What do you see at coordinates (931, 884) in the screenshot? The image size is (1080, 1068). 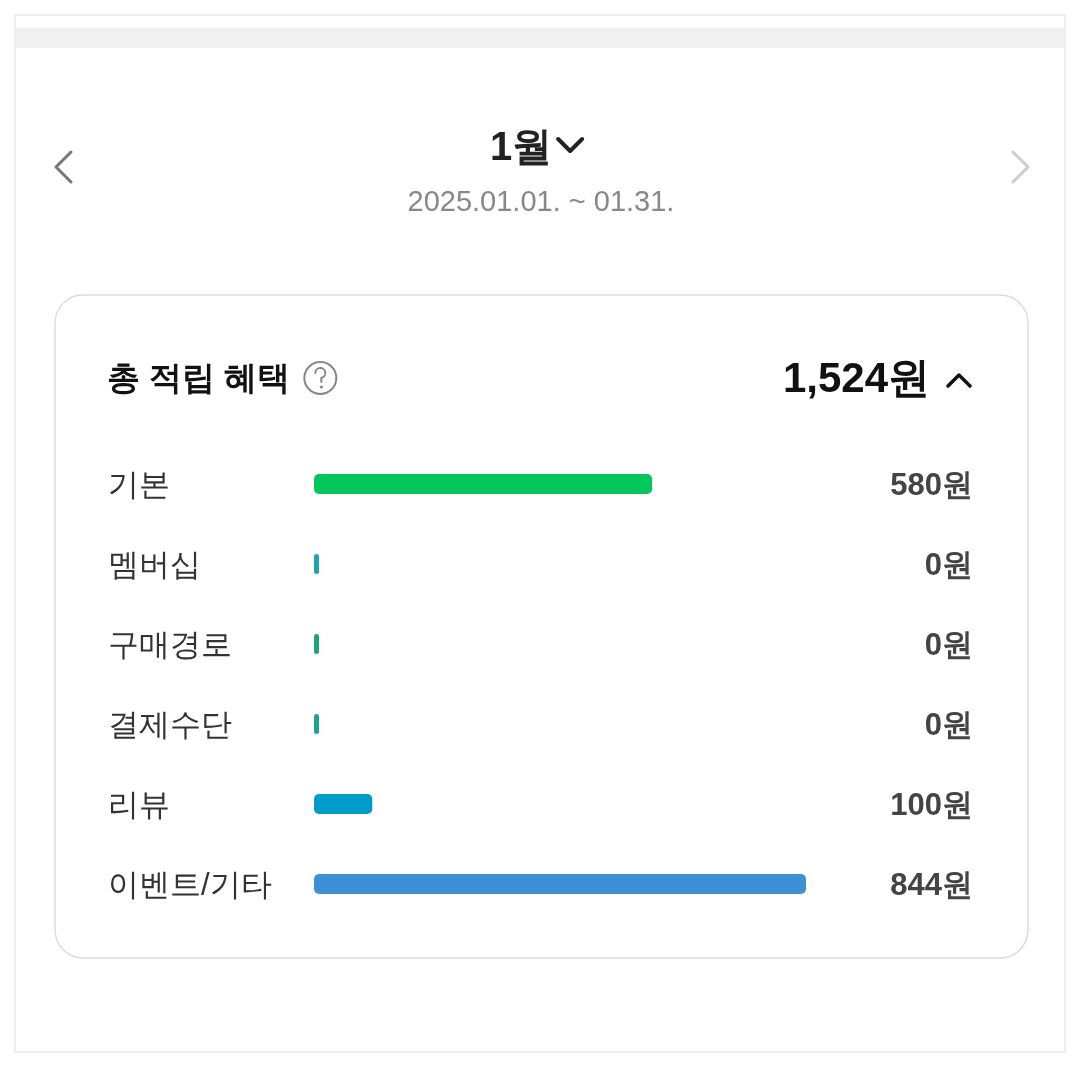 I see `data-label: 844원` at bounding box center [931, 884].